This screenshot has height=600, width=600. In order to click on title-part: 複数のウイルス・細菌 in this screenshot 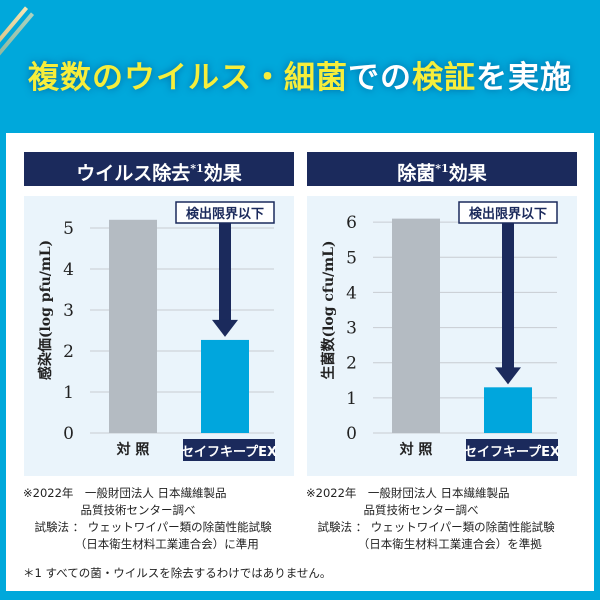, I will do `click(188, 78)`.